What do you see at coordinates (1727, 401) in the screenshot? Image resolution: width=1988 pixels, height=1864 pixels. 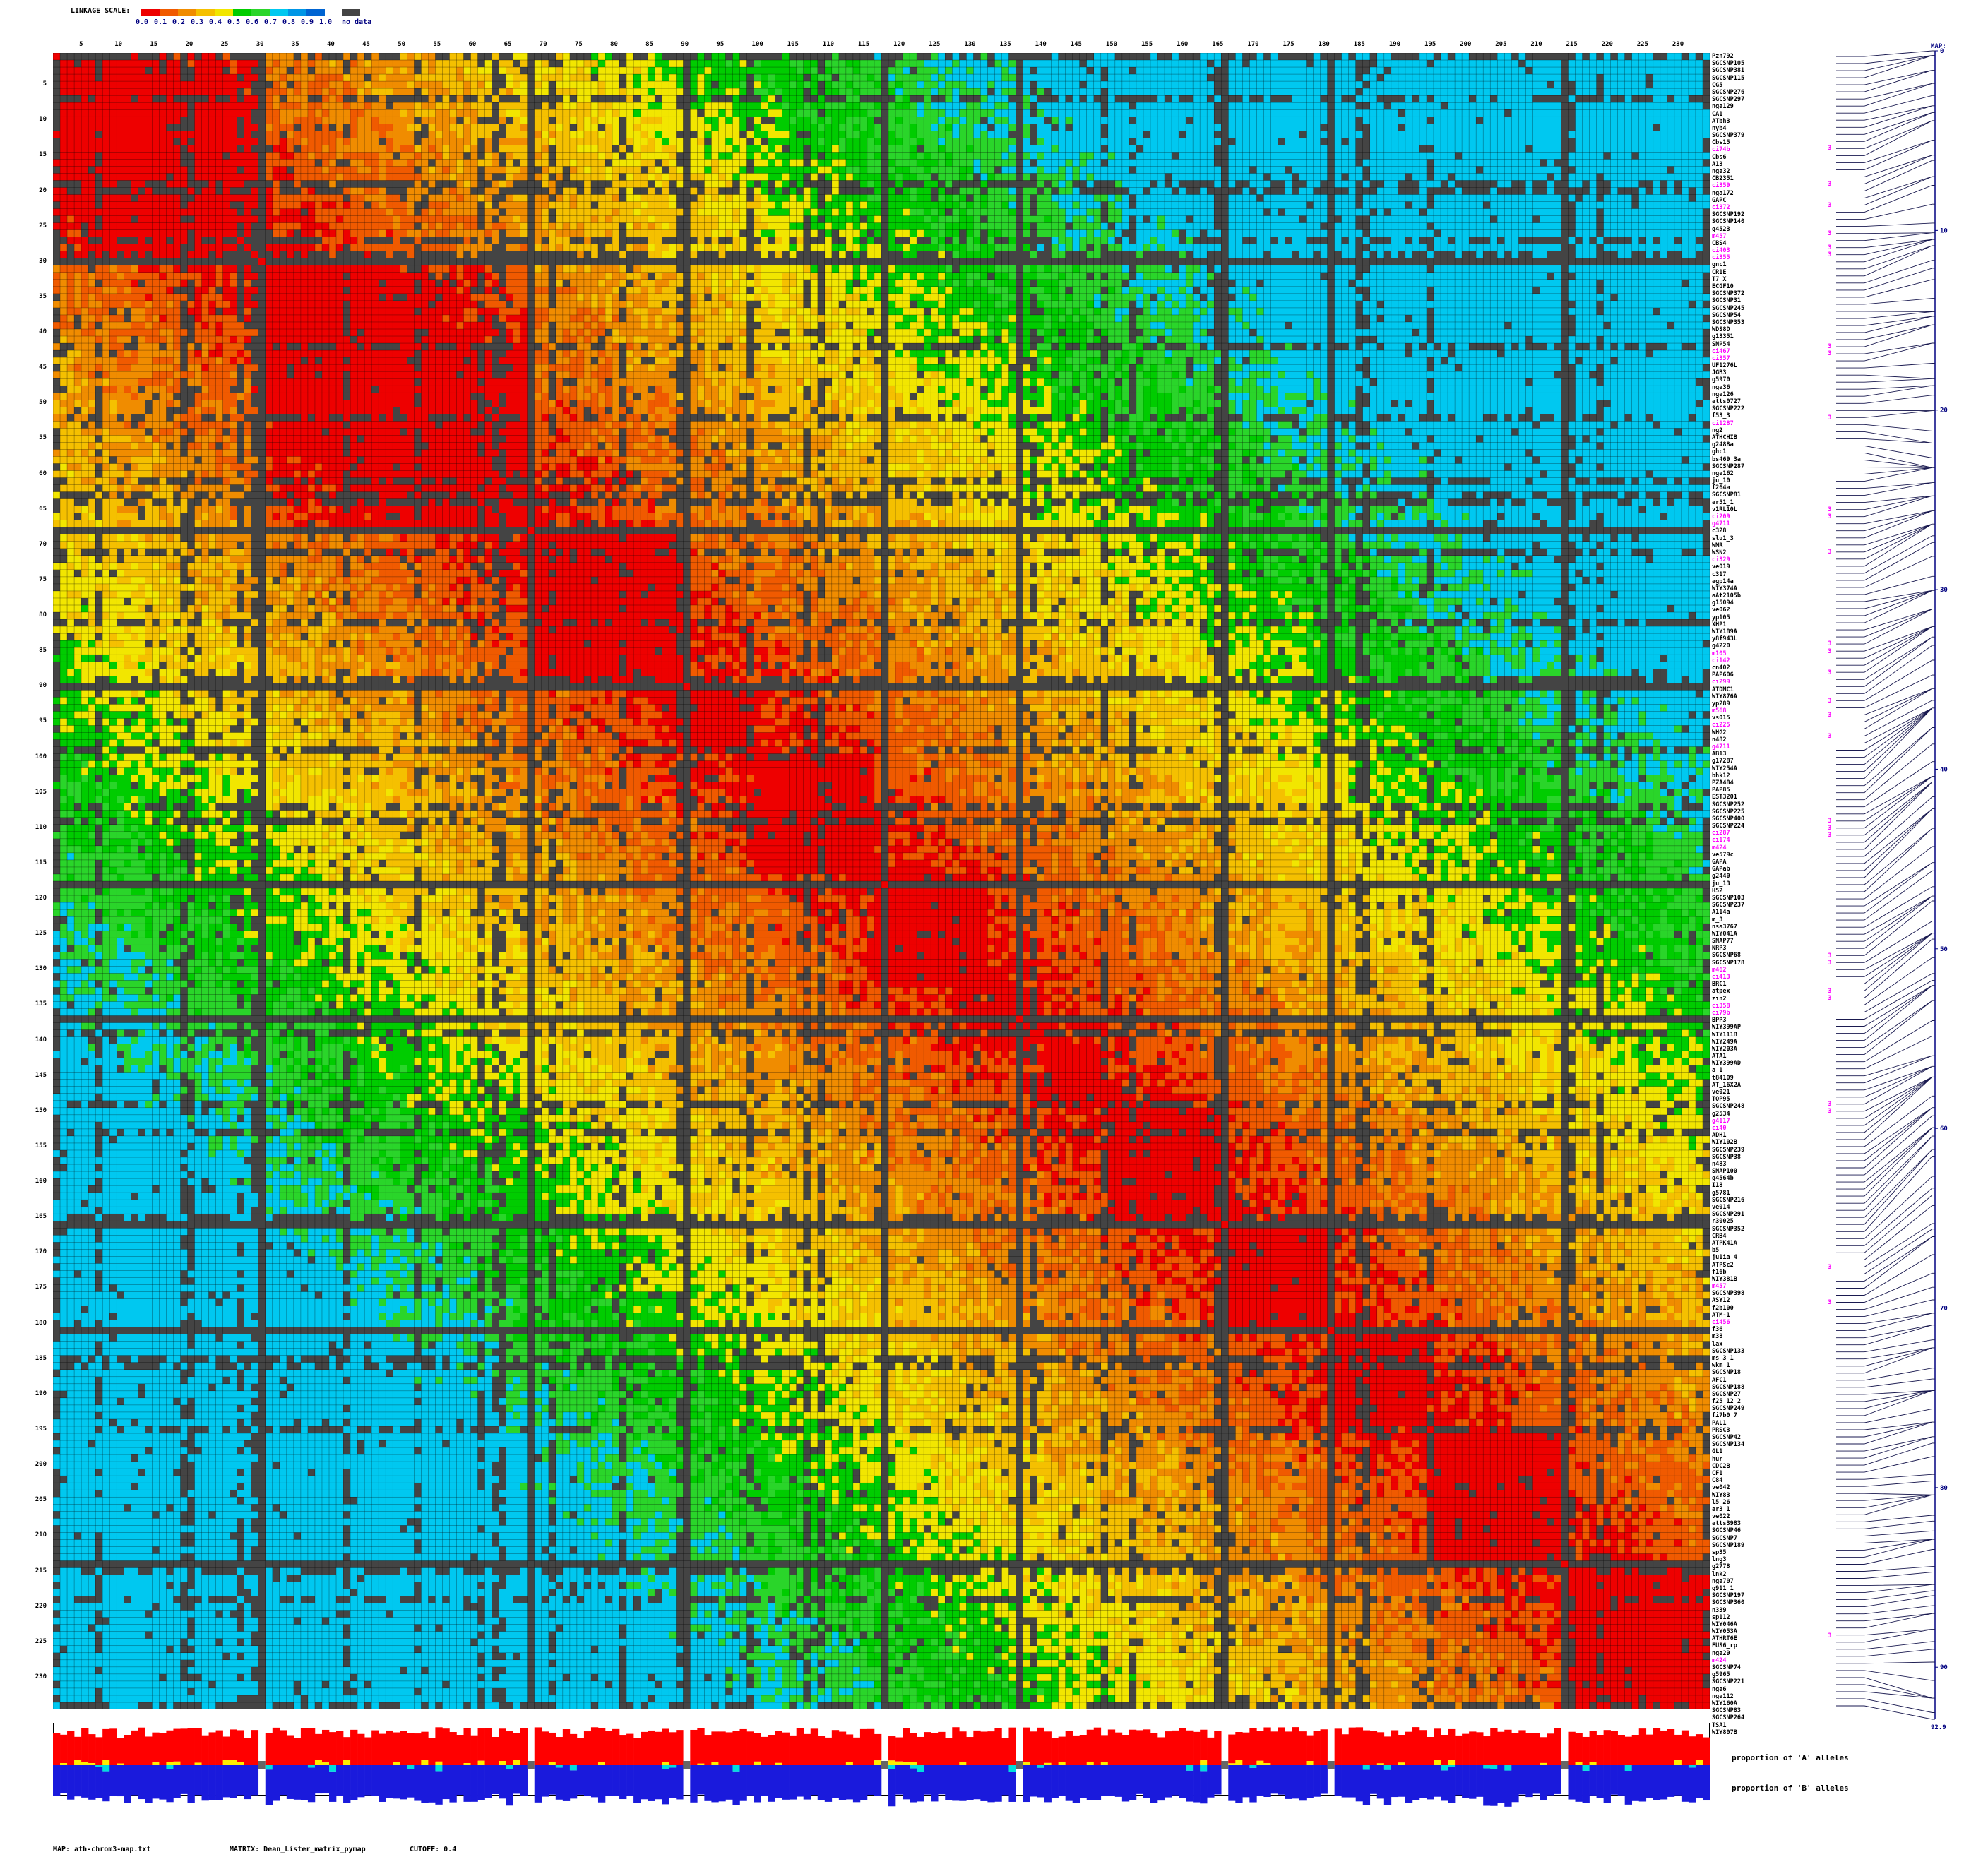 I see `marker-name: atts0727` at bounding box center [1727, 401].